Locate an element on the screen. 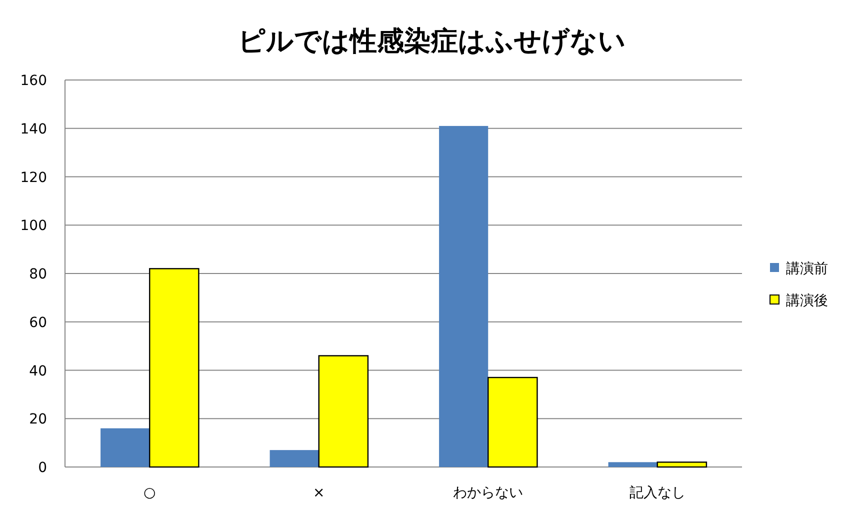 The height and width of the screenshot is (510, 856). x-tick-label: ○ is located at coordinates (150, 493).